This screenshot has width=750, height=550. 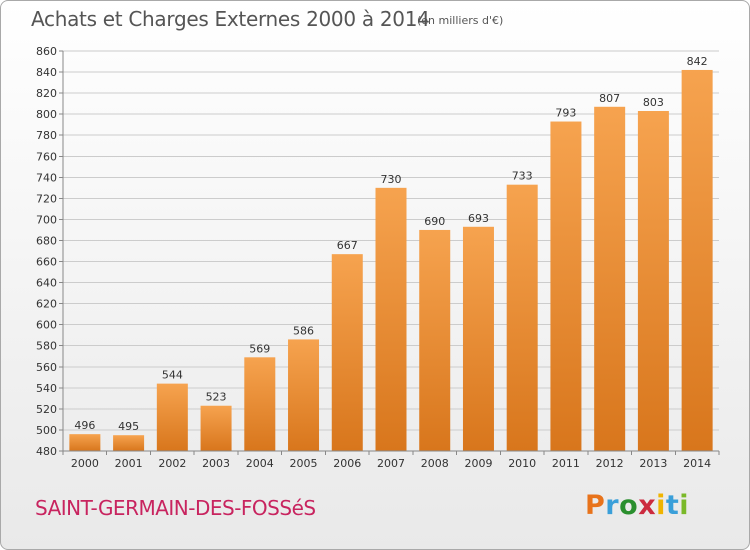 I want to click on data-label-2001: 495, so click(x=128, y=426).